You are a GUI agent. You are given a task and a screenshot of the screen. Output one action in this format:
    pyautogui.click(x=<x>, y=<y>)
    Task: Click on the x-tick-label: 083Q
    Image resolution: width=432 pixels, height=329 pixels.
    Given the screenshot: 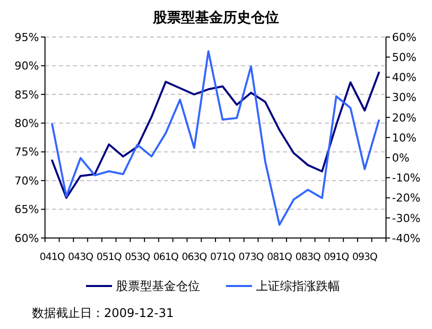 What is the action you would take?
    pyautogui.click(x=308, y=257)
    